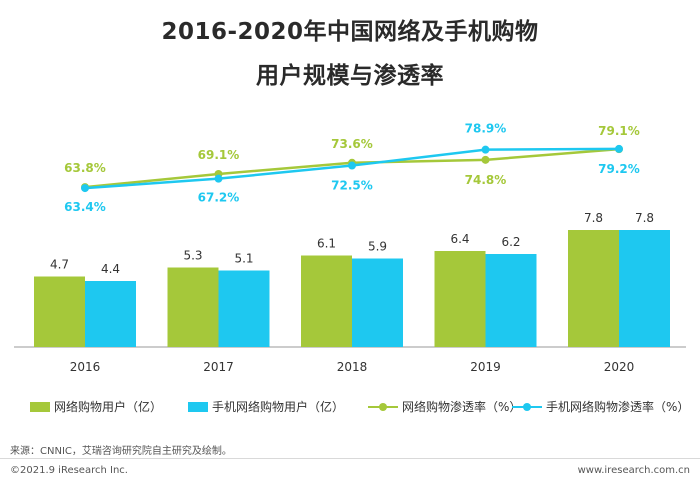 This screenshot has width=700, height=483. What do you see at coordinates (485, 159) in the screenshot?
I see `point-online-penetration-2019` at bounding box center [485, 159].